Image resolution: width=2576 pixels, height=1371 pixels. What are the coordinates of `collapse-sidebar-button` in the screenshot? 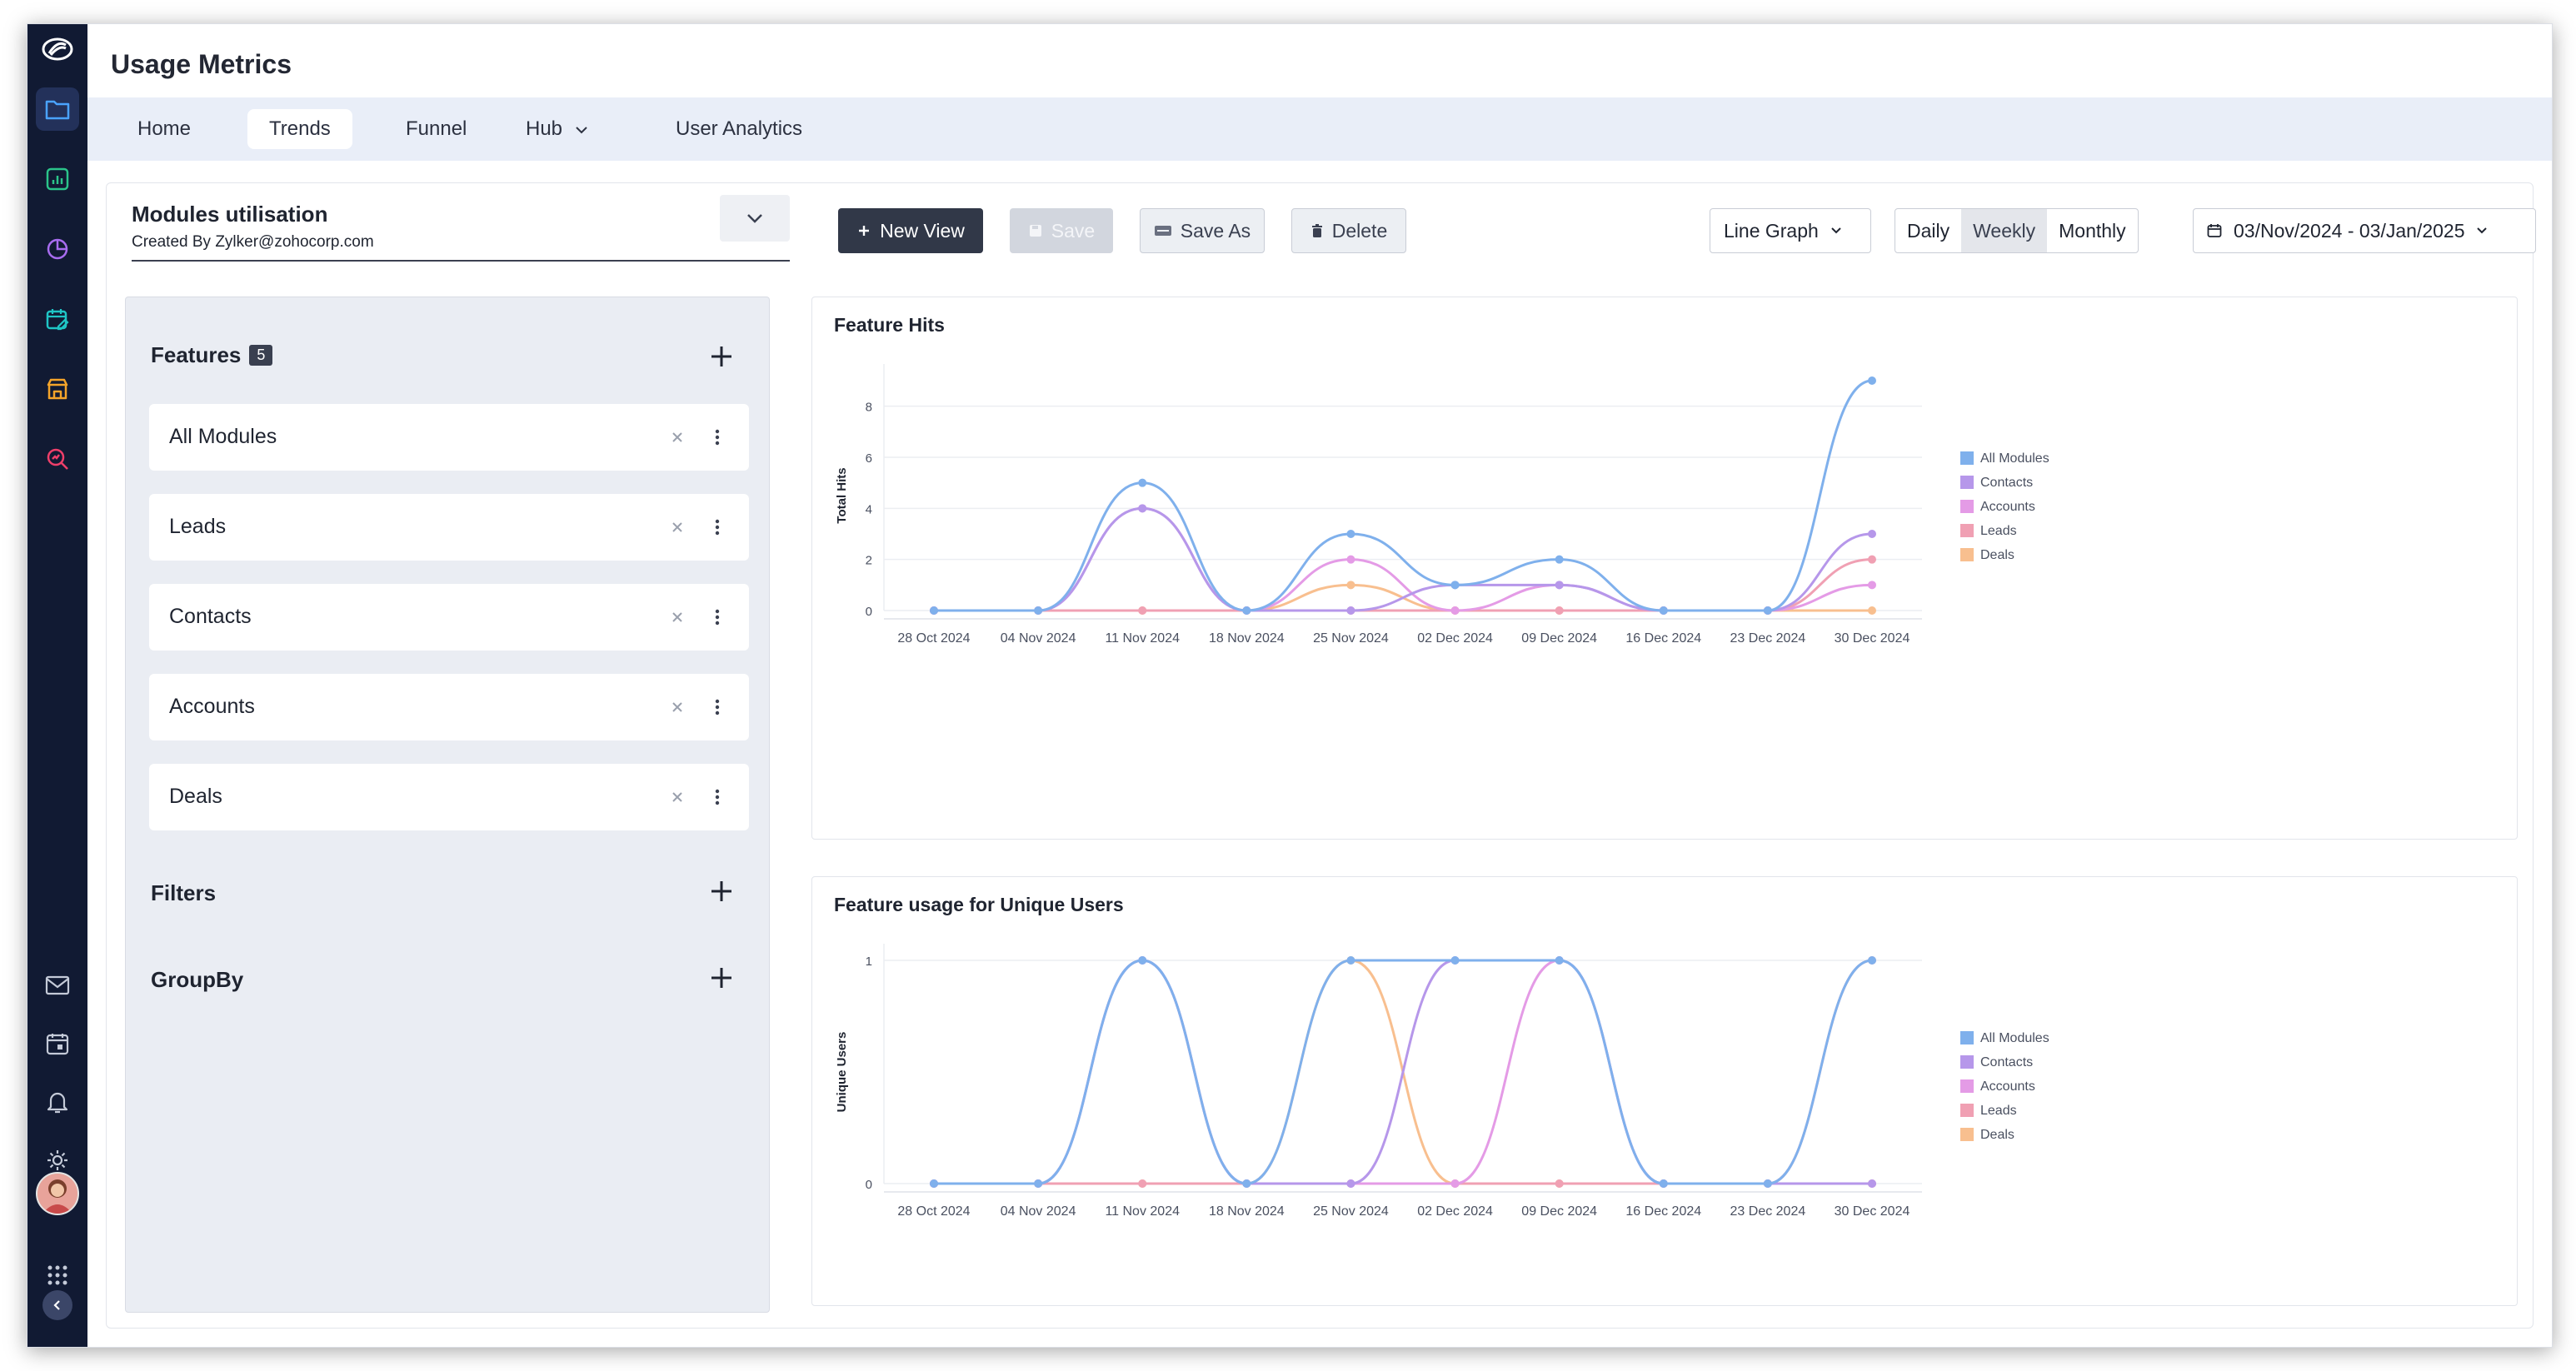 It's located at (57, 1305).